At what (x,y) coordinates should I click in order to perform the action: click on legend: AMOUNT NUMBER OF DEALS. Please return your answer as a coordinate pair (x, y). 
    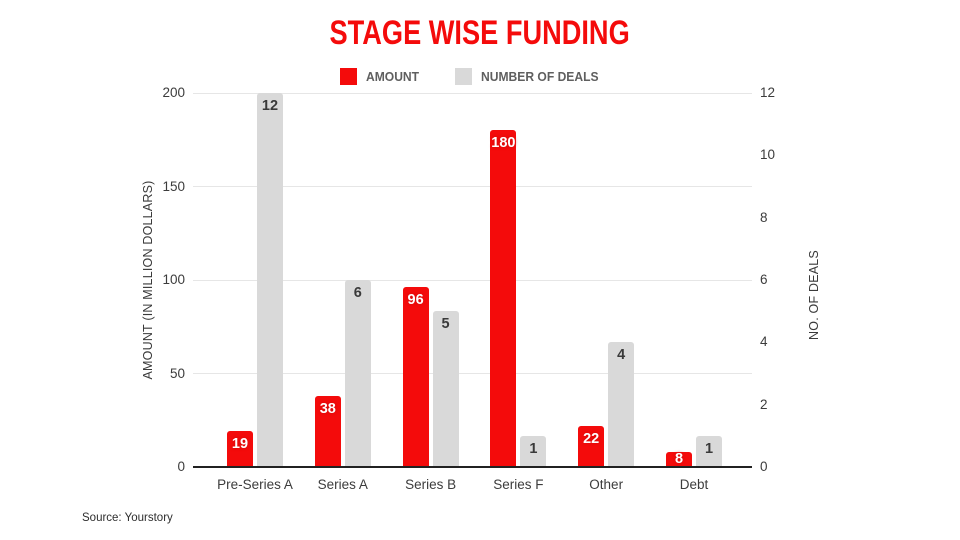
    Looking at the image, I should click on (473, 76).